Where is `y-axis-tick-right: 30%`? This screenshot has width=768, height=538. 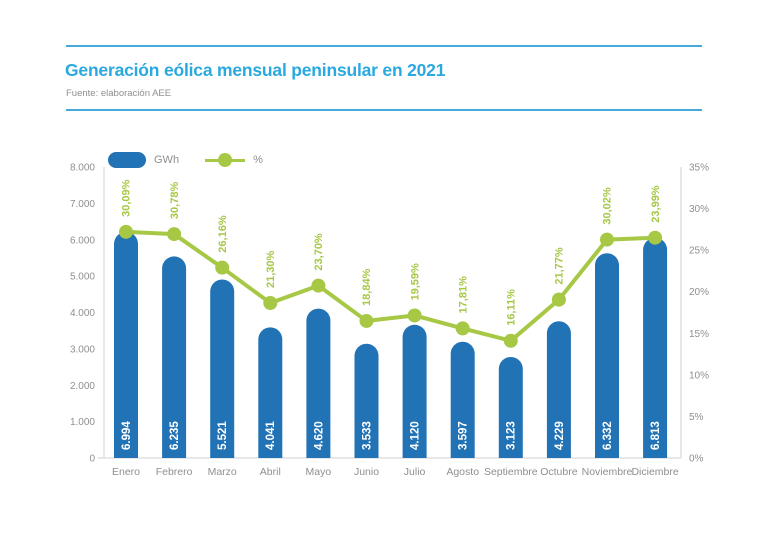
y-axis-tick-right: 30% is located at coordinates (699, 209).